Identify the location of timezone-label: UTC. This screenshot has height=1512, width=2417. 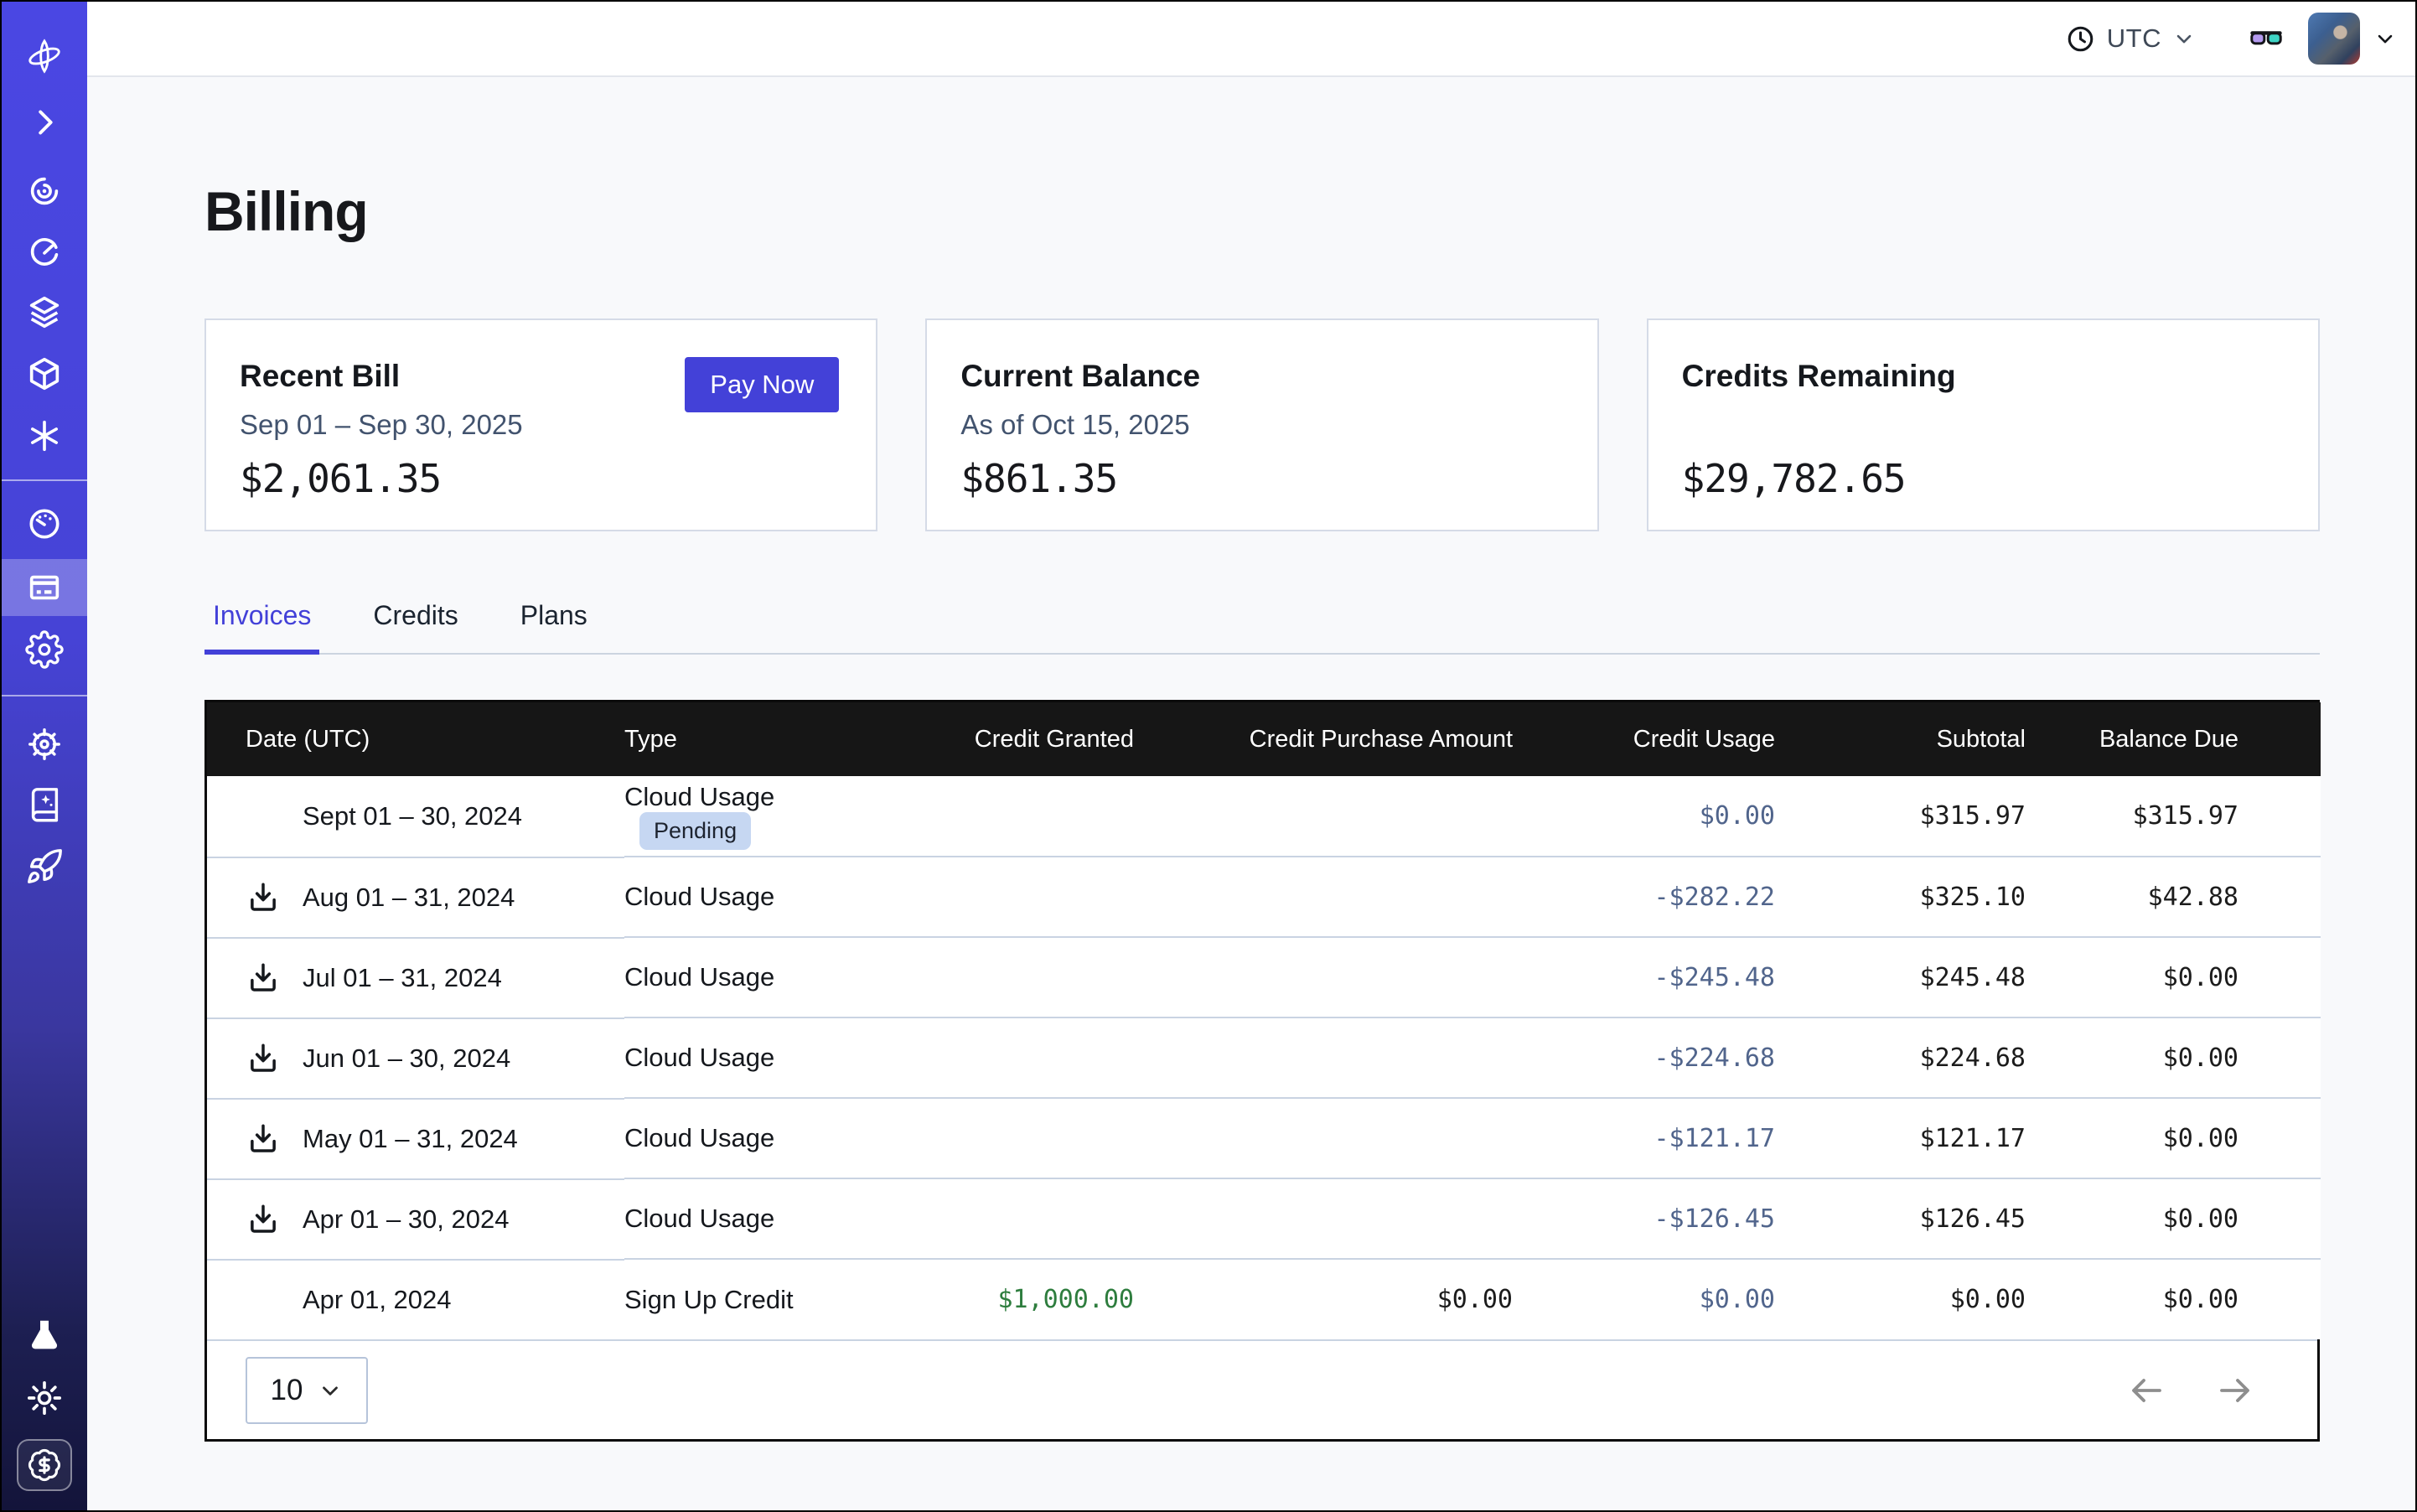
(2133, 38).